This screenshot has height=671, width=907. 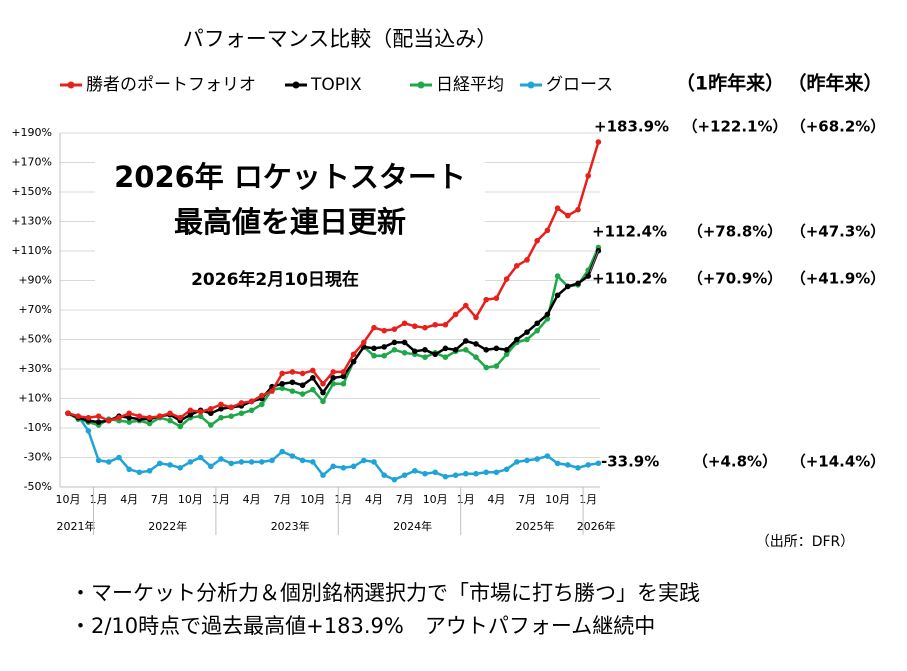 What do you see at coordinates (76, 526) in the screenshot?
I see `x-group-label: 2021年` at bounding box center [76, 526].